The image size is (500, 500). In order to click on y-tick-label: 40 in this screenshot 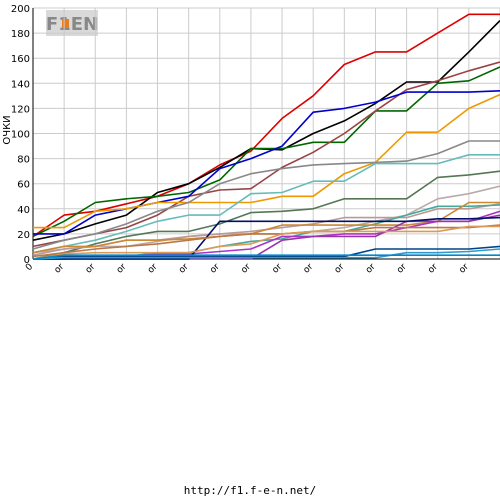, I will do `click(23, 210)`.